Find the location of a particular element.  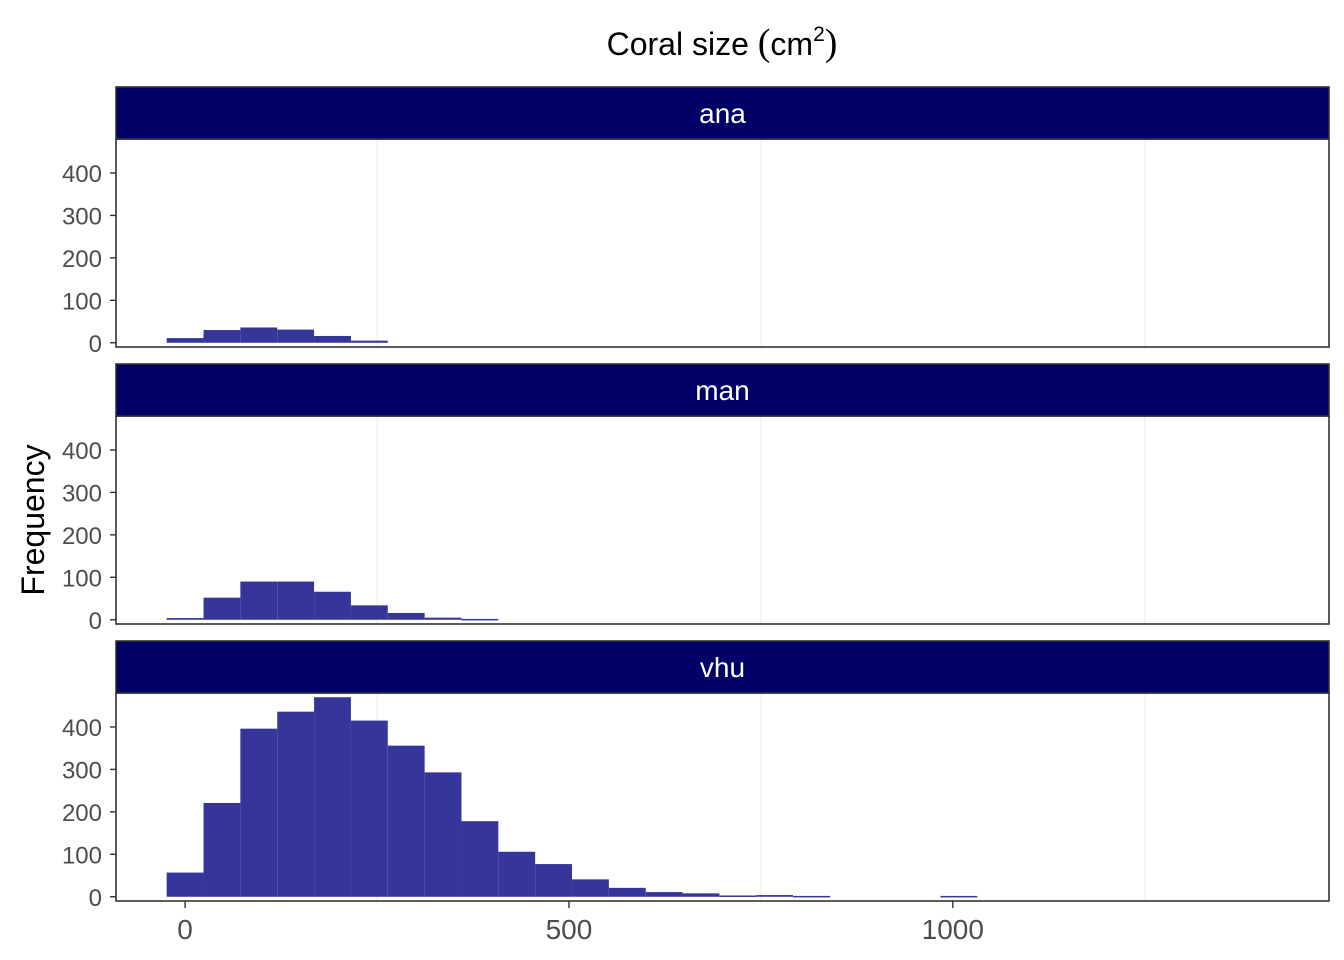

x-axis: 0 500 1000 is located at coordinates (580, 923).